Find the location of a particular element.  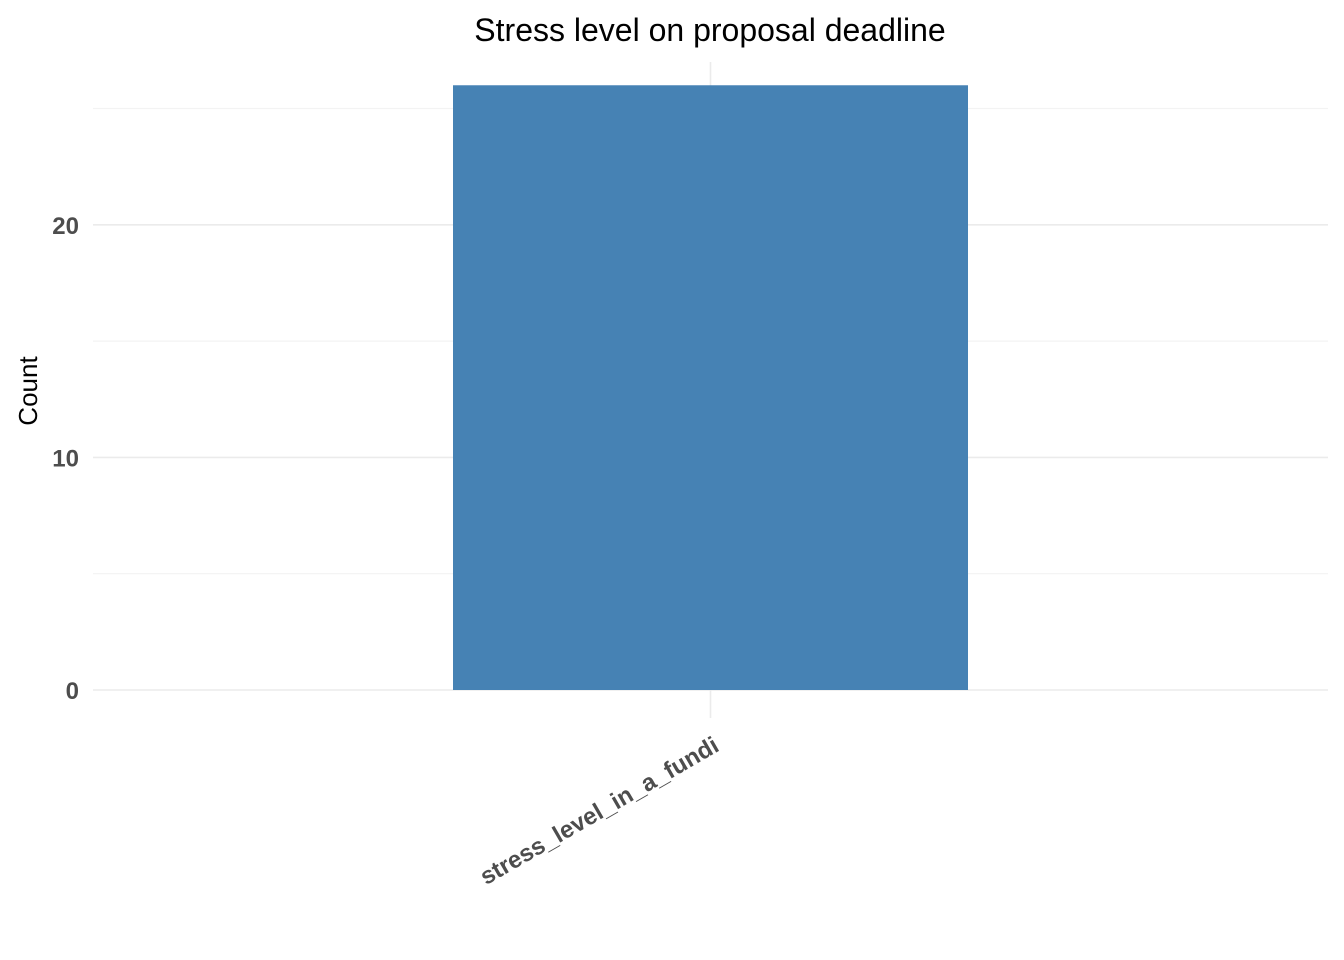

chart-title: Stress level on proposal deadline is located at coordinates (709, 30).